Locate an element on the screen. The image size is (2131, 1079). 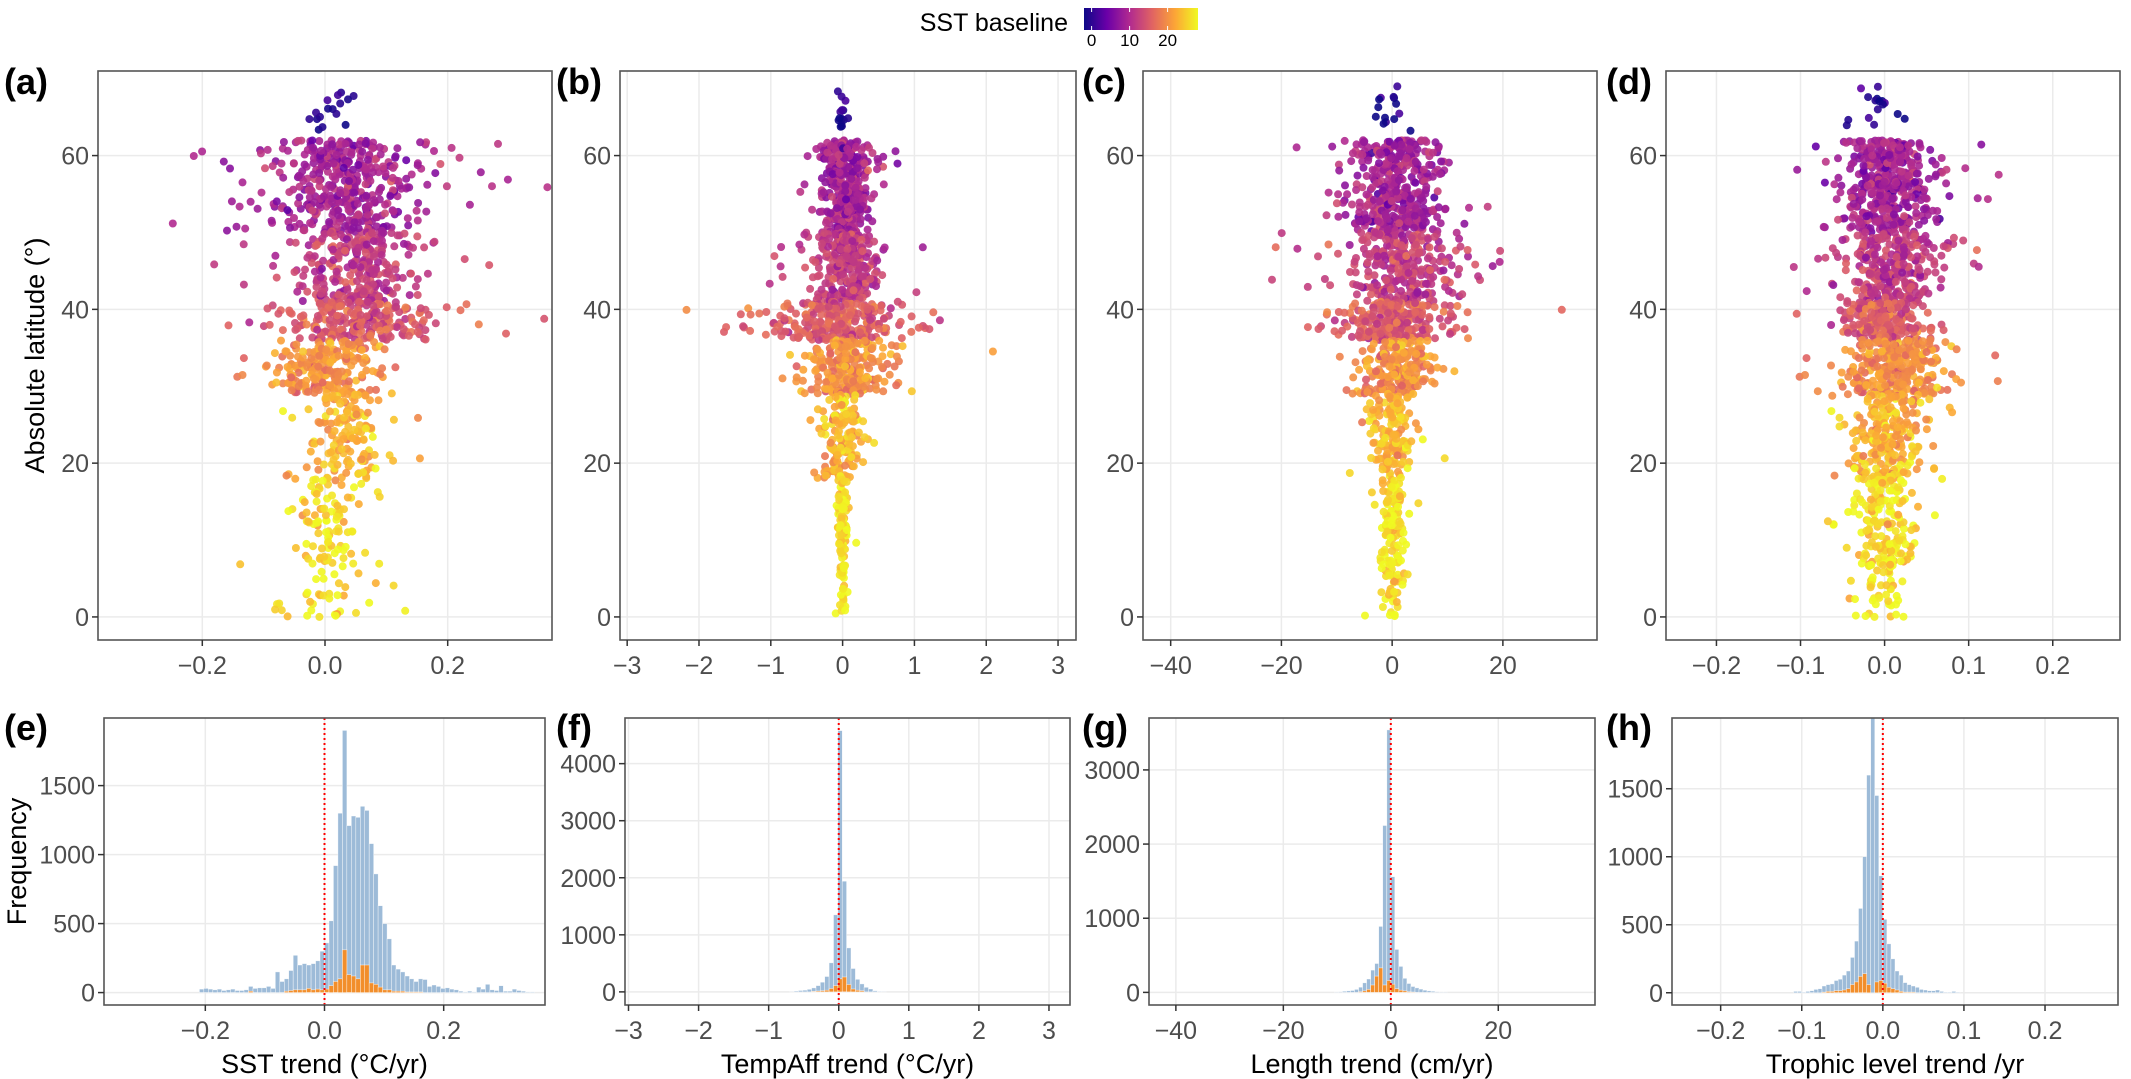
legend-title: SST baseline is located at coordinates (994, 23).